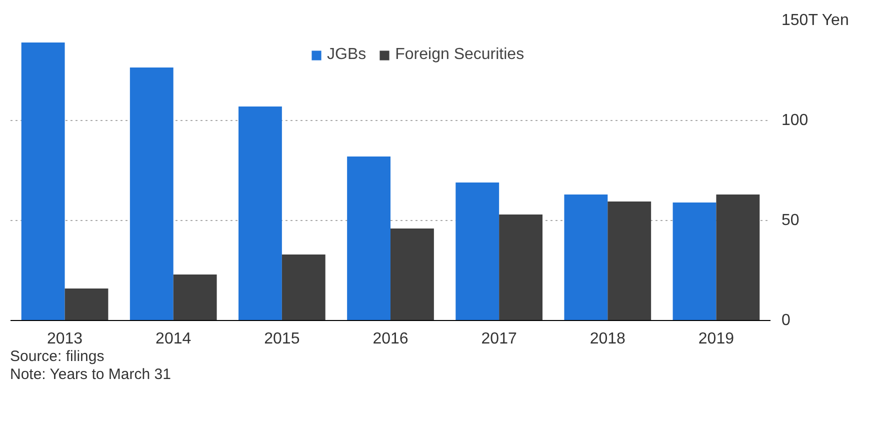 Image resolution: width=873 pixels, height=448 pixels. Describe the element at coordinates (795, 120) in the screenshot. I see `y-tick-label: 100` at that location.